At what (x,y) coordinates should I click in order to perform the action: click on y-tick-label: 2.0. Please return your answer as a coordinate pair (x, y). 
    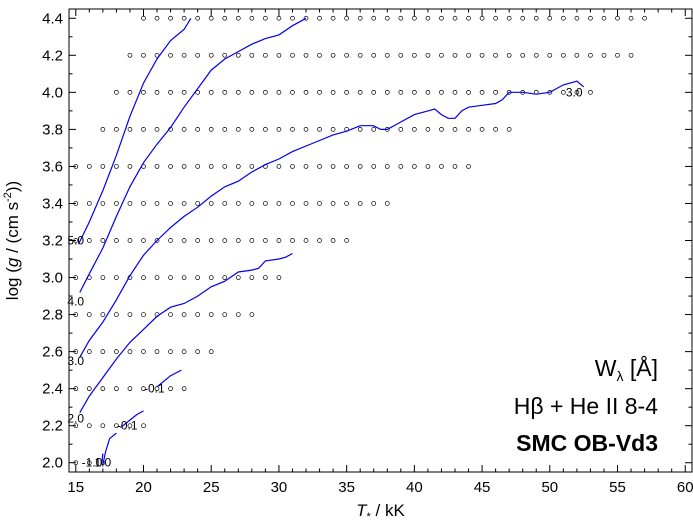
    Looking at the image, I should click on (52, 463).